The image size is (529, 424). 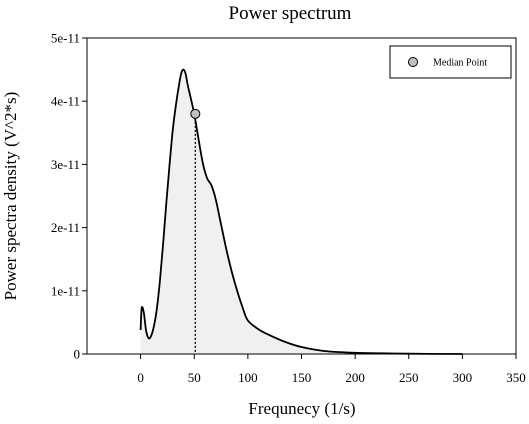 I want to click on x-tick-label: 250, so click(x=409, y=377).